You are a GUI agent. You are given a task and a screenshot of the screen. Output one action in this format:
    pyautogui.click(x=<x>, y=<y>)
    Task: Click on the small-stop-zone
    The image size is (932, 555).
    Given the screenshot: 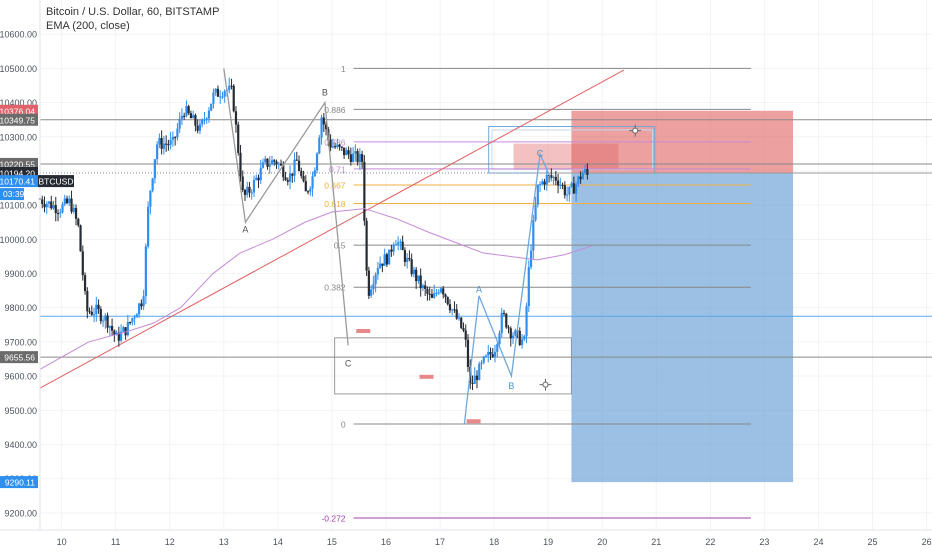 What is the action you would take?
    pyautogui.click(x=566, y=156)
    